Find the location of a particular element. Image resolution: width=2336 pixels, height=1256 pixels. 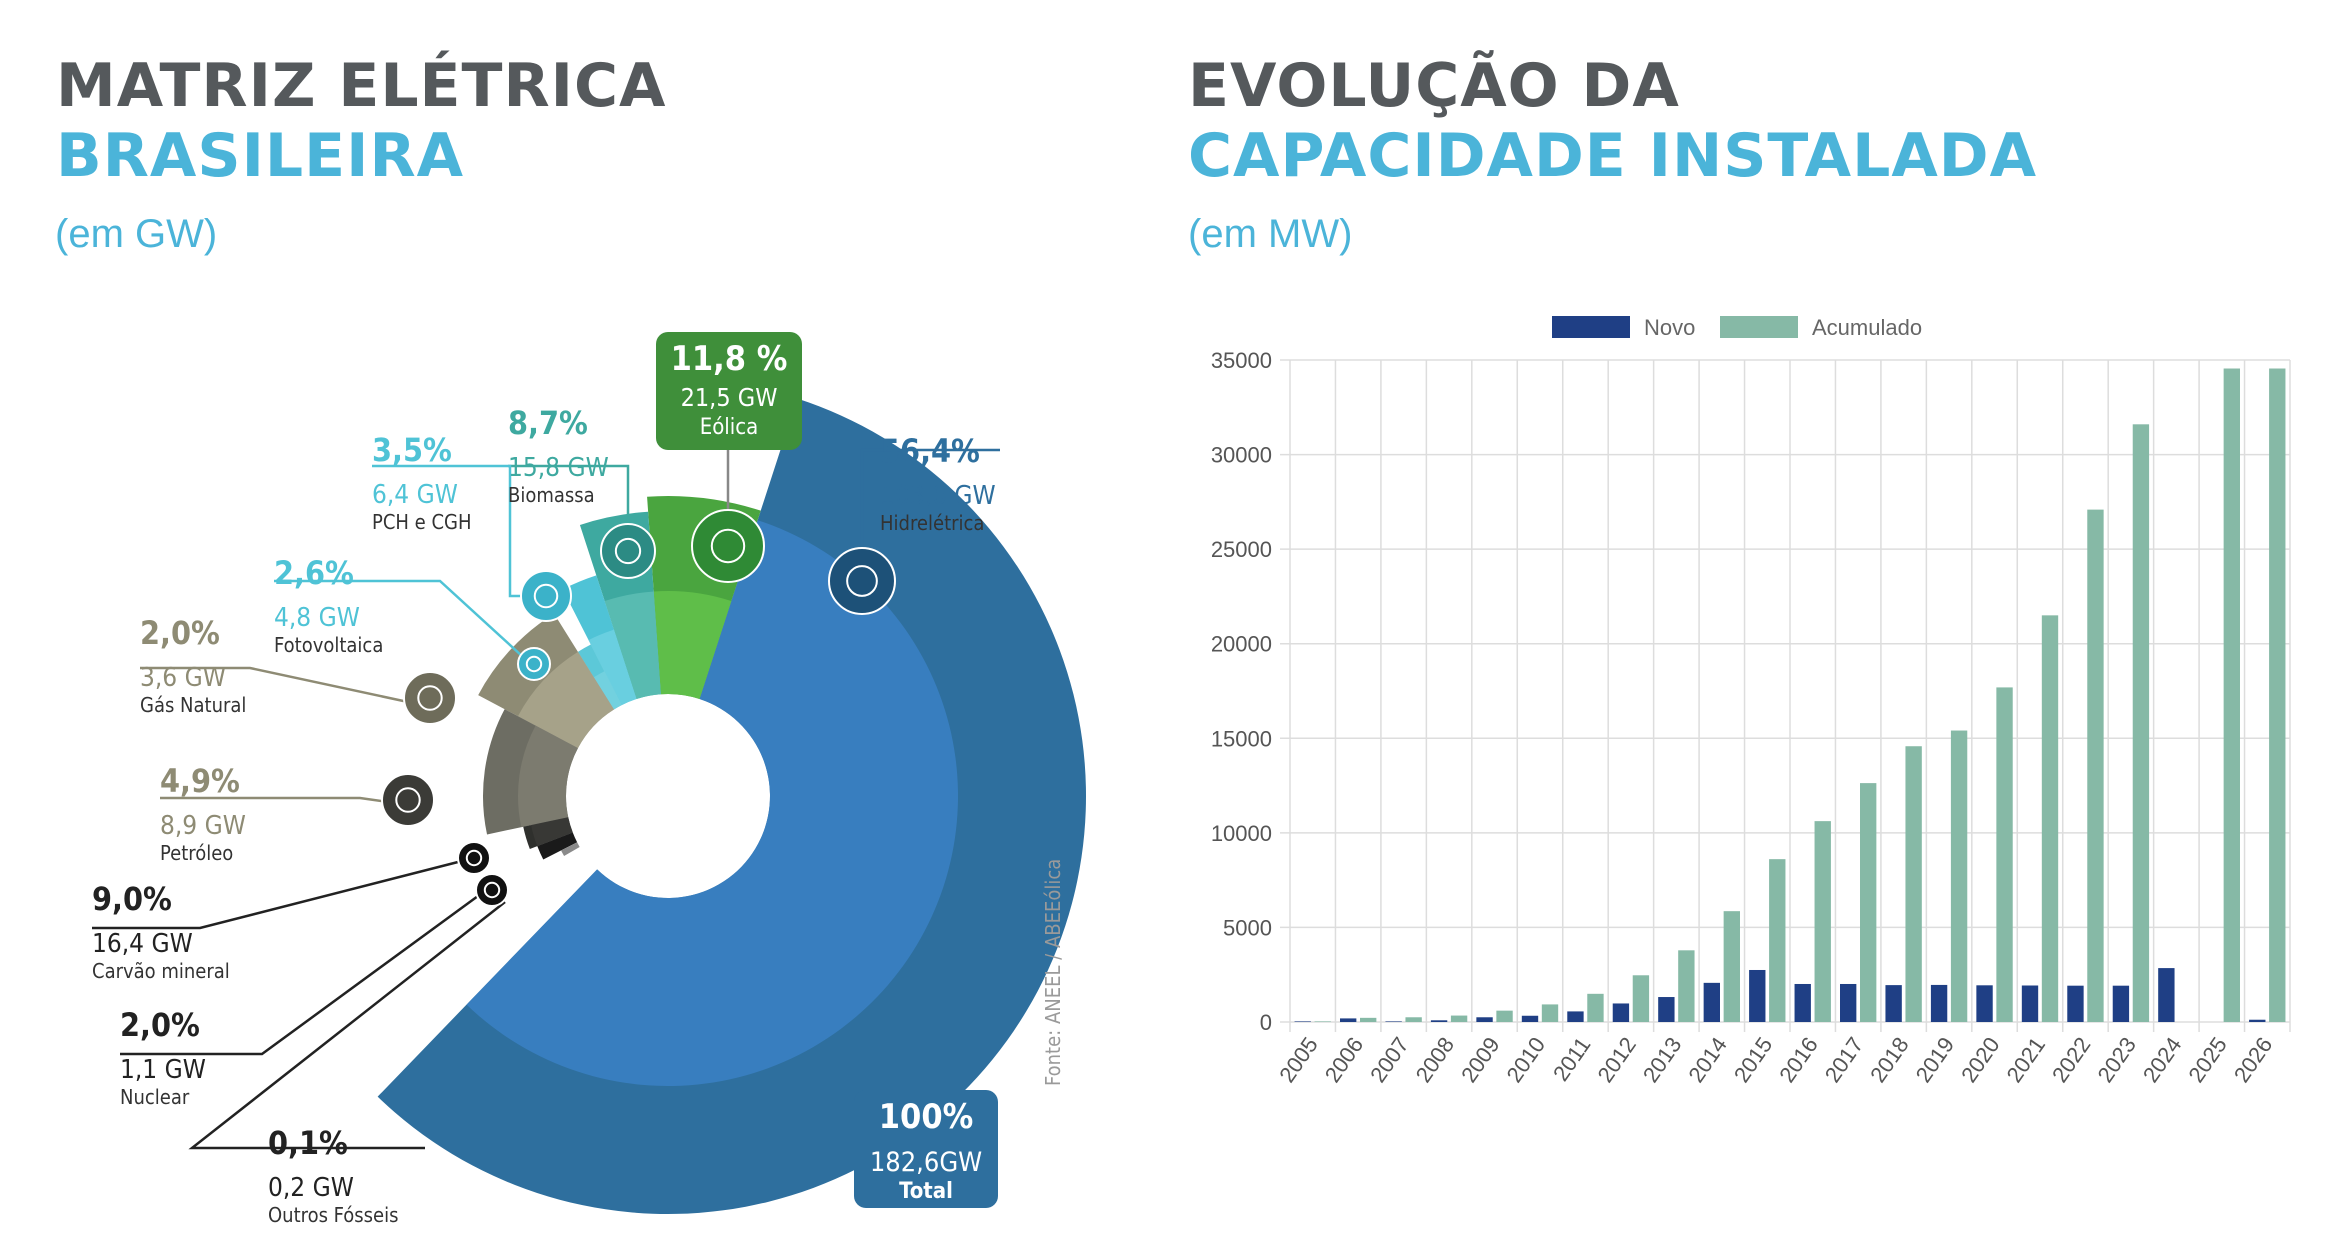

bar-acumulado-2025 is located at coordinates (2231, 695).